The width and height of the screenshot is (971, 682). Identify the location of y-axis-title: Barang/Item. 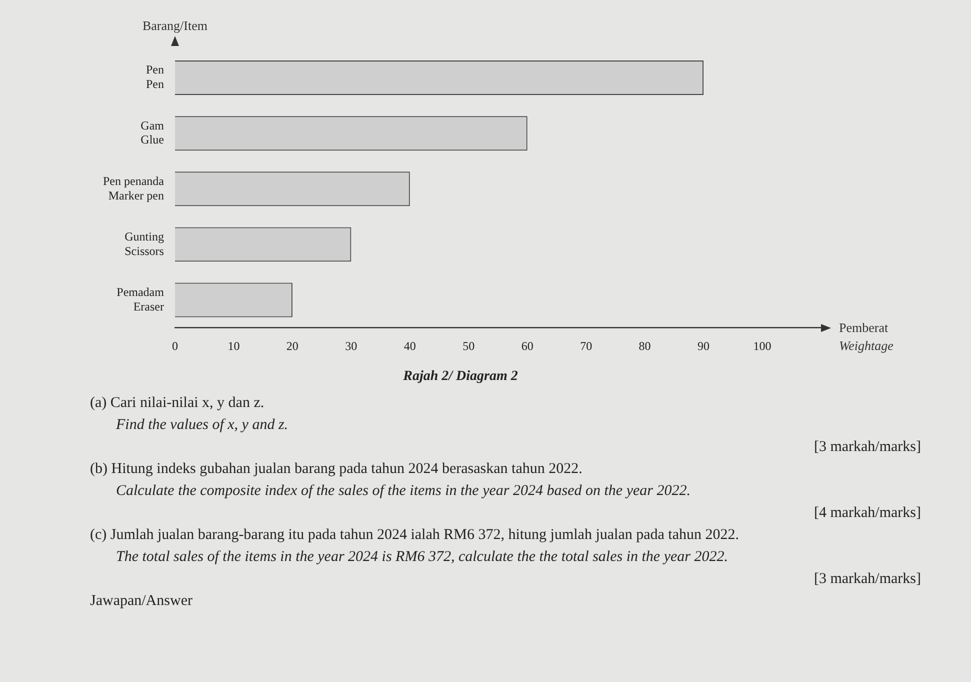
(175, 25).